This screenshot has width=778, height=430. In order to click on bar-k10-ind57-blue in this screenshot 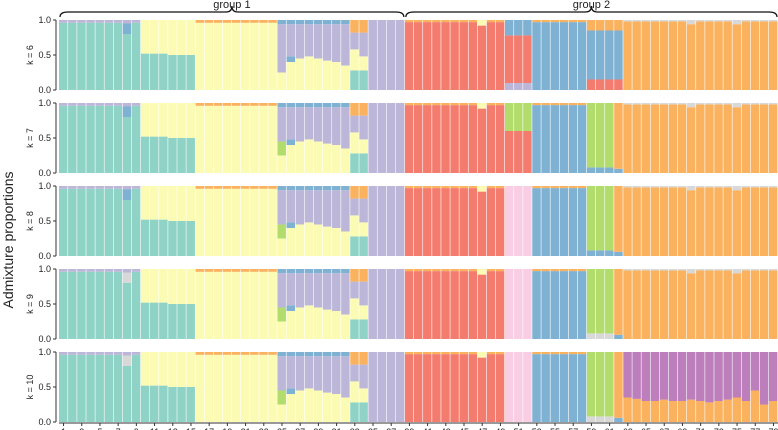, I will do `click(573, 388)`.